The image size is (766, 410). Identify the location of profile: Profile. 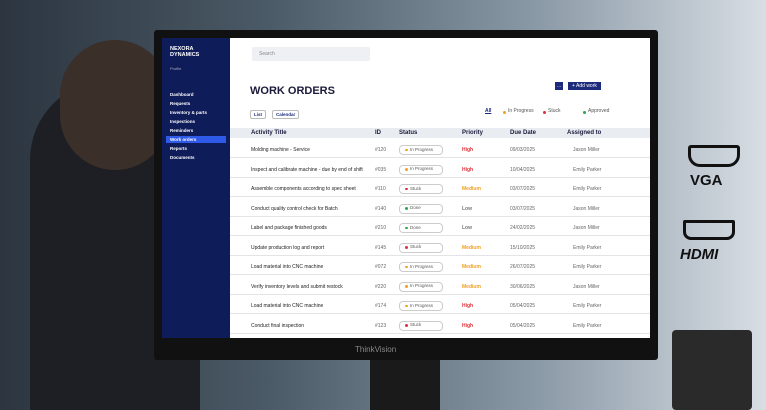
(176, 68).